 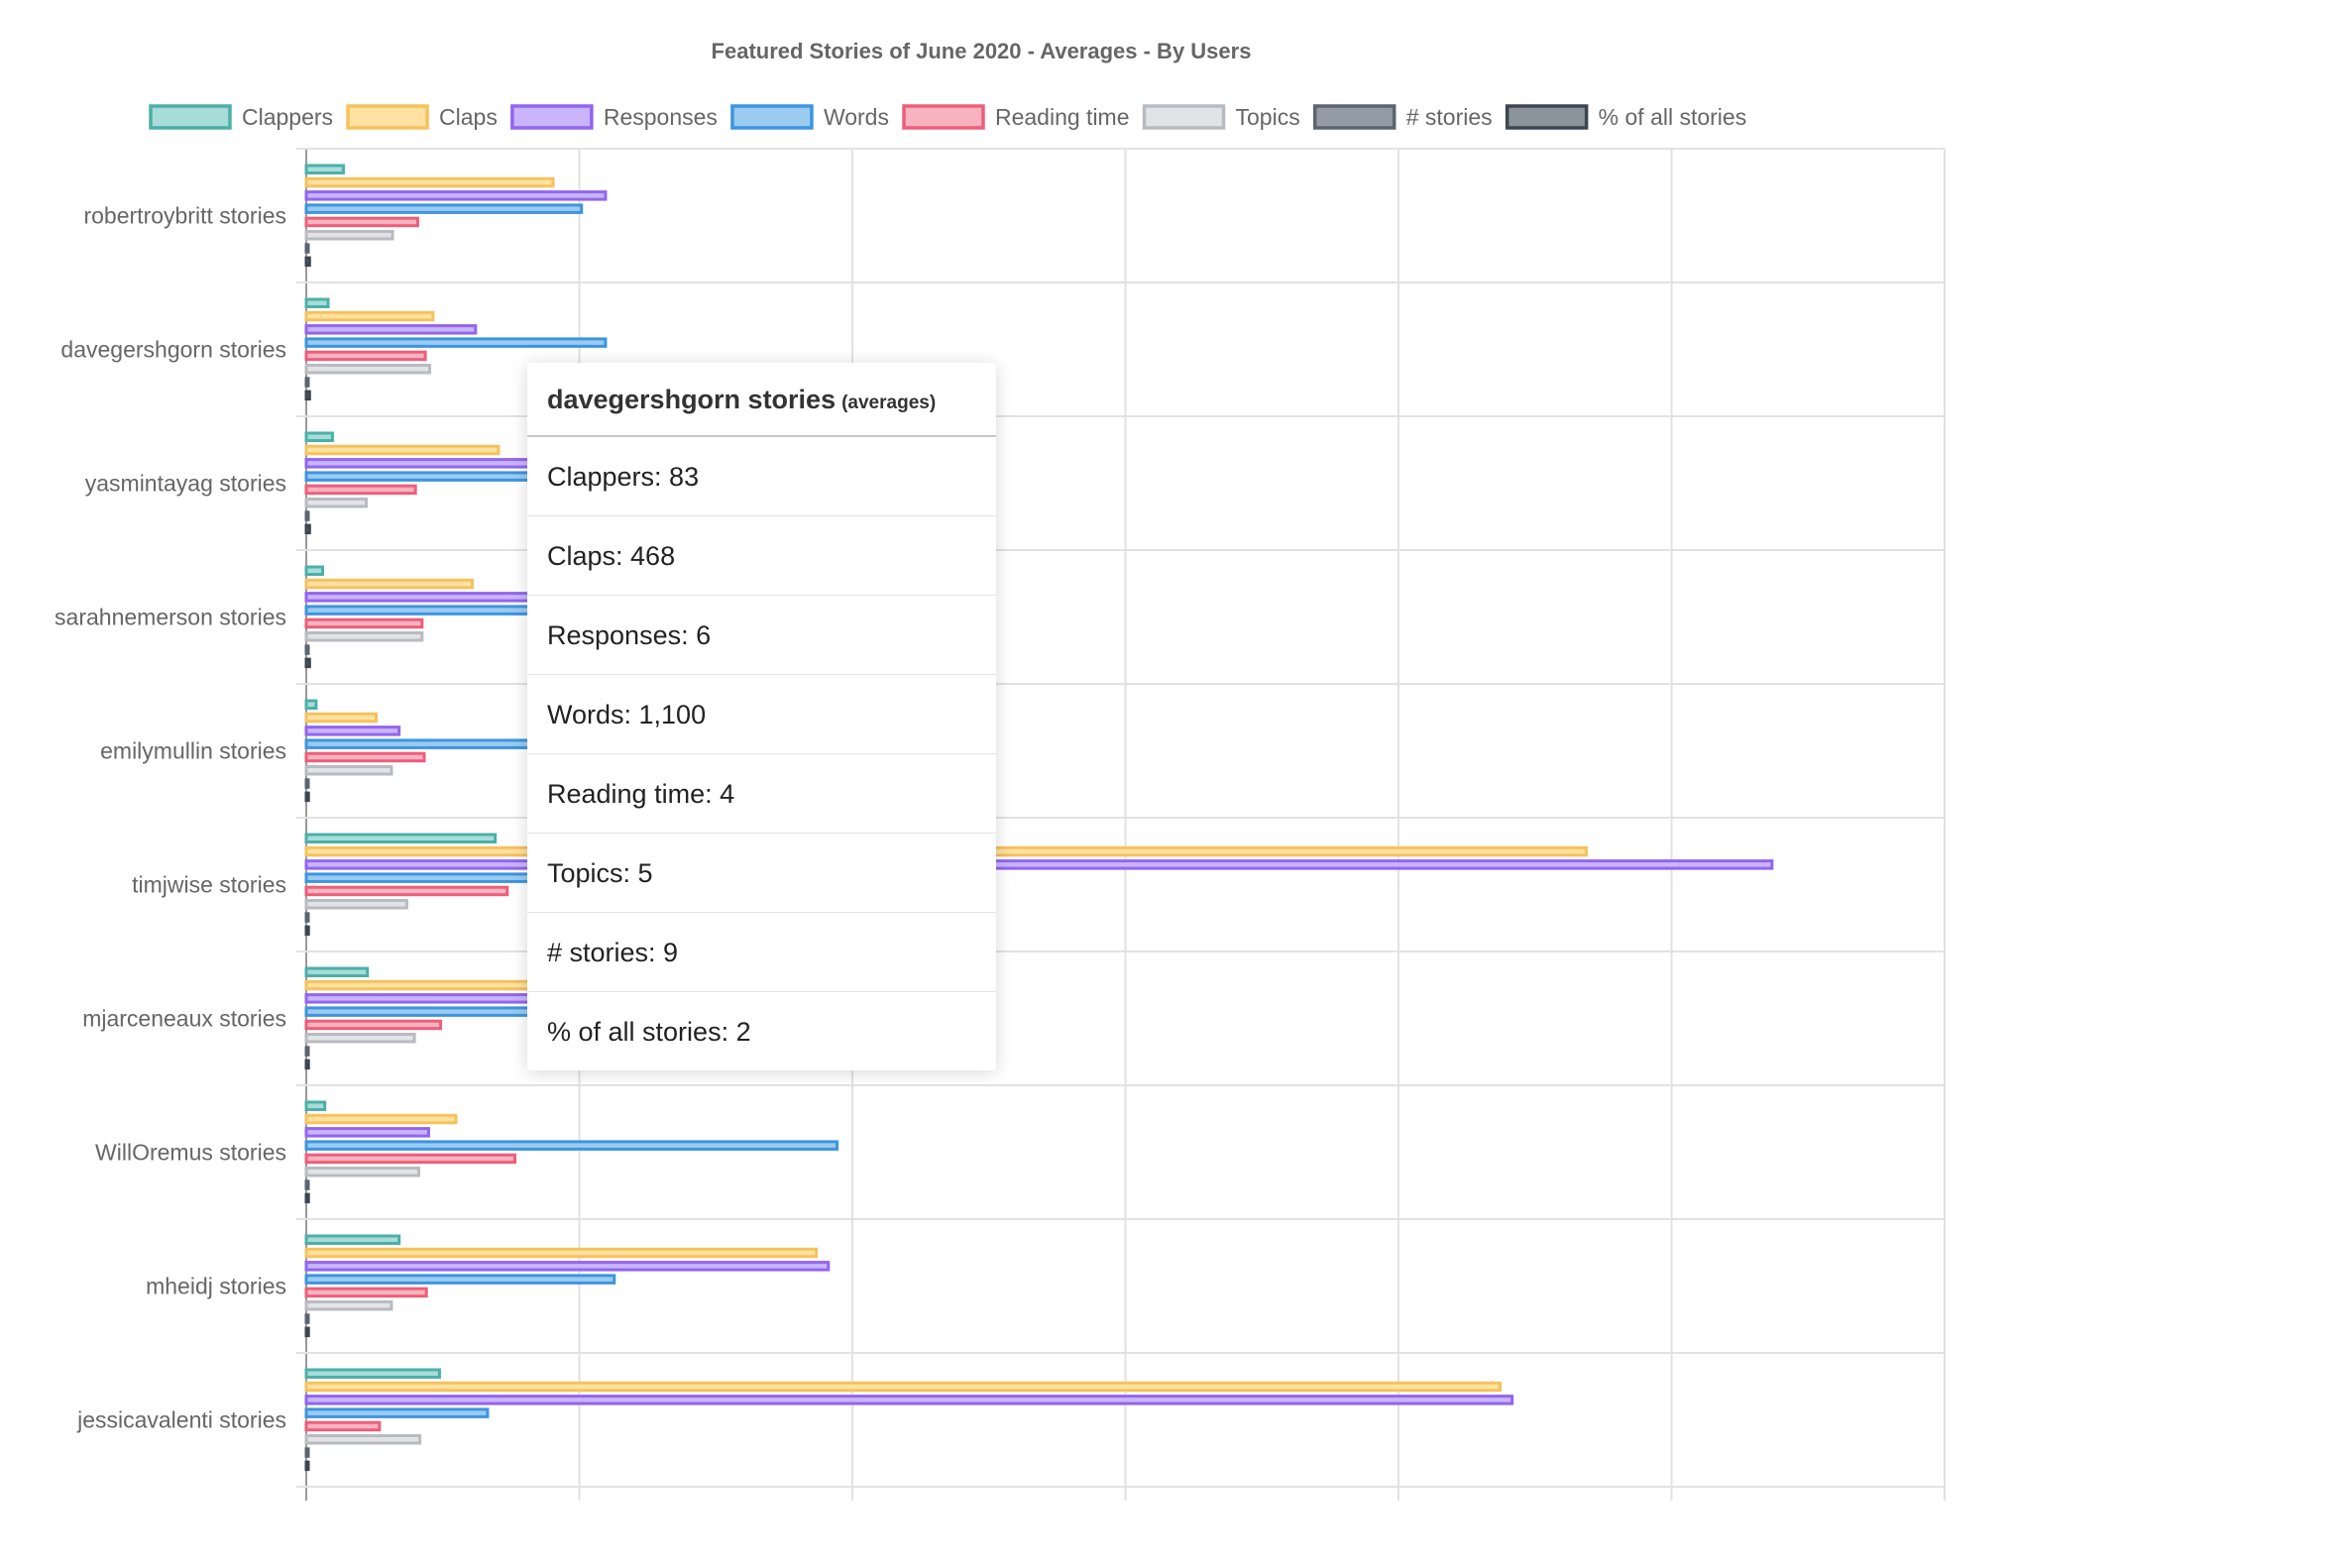 I want to click on legend-label: Topics, so click(x=1268, y=117).